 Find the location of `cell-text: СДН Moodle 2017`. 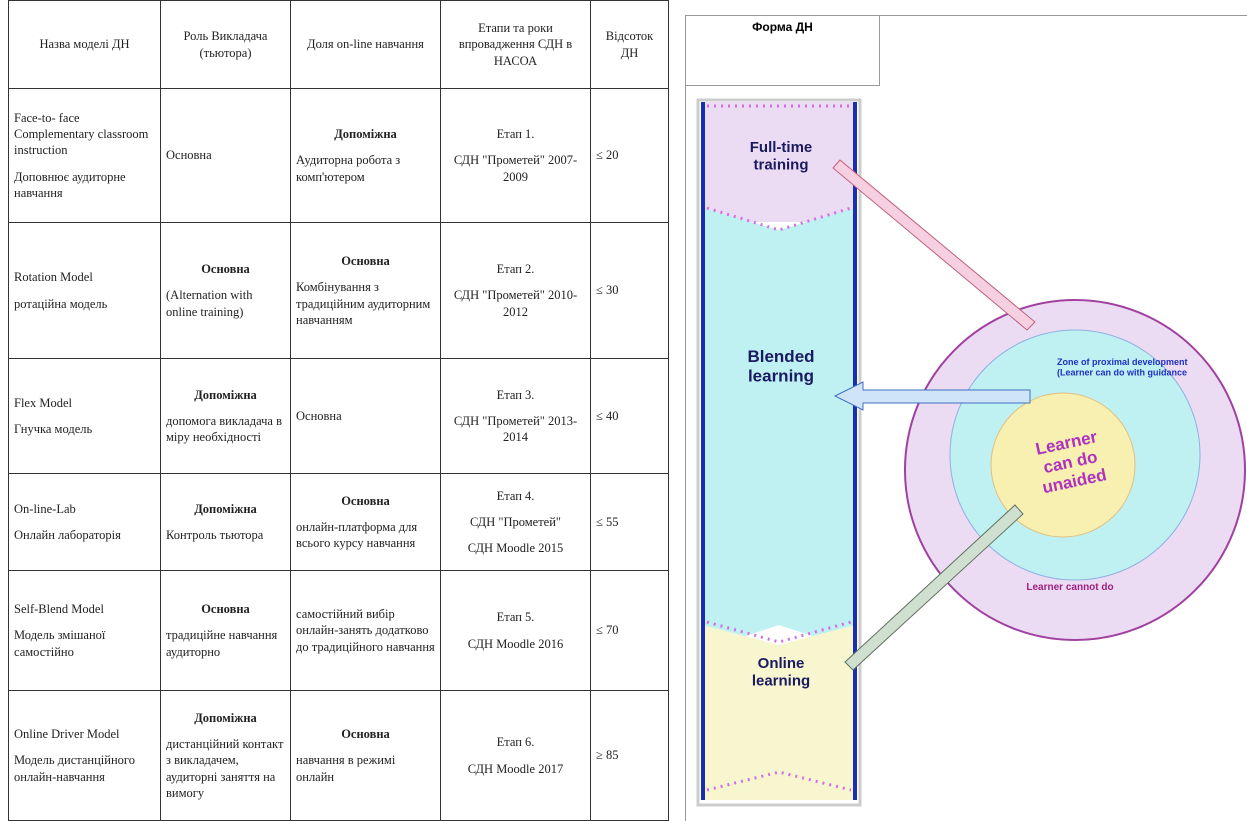

cell-text: СДН Moodle 2017 is located at coordinates (515, 768).